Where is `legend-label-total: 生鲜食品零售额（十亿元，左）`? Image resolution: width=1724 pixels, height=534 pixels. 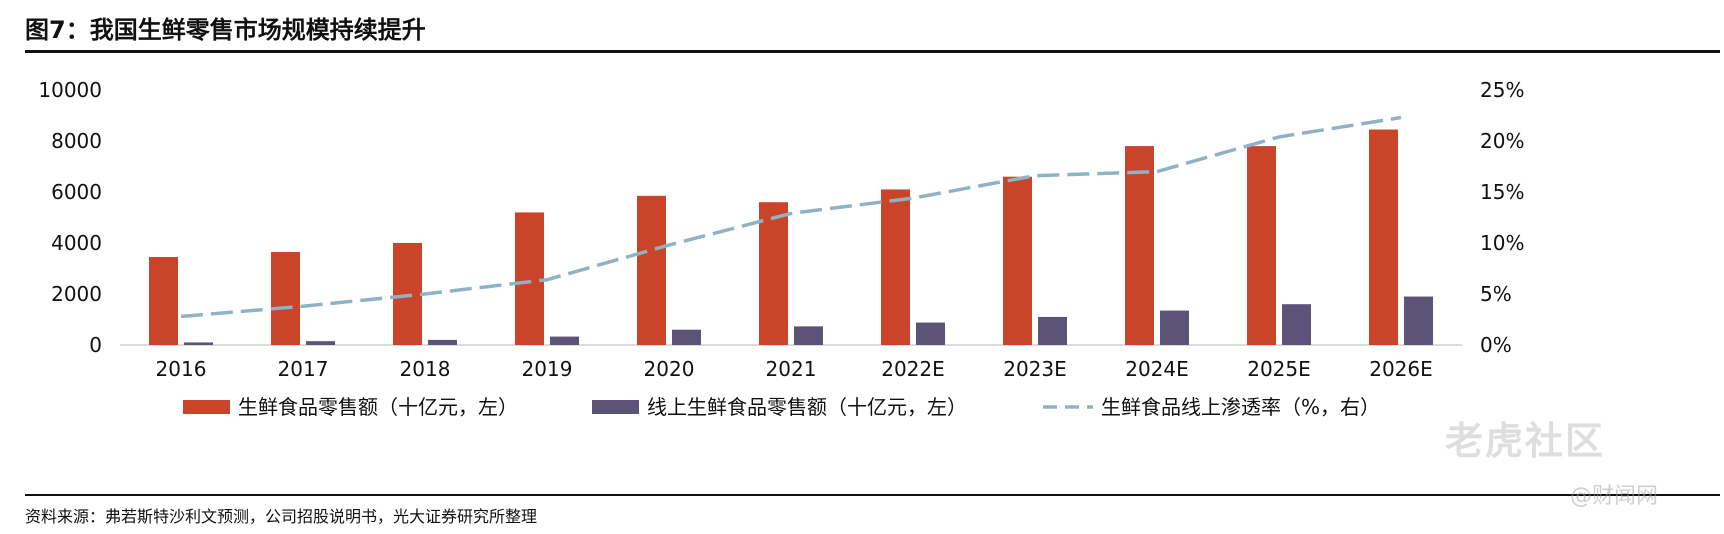
legend-label-total: 生鲜食品零售额（十亿元，左） is located at coordinates (378, 407).